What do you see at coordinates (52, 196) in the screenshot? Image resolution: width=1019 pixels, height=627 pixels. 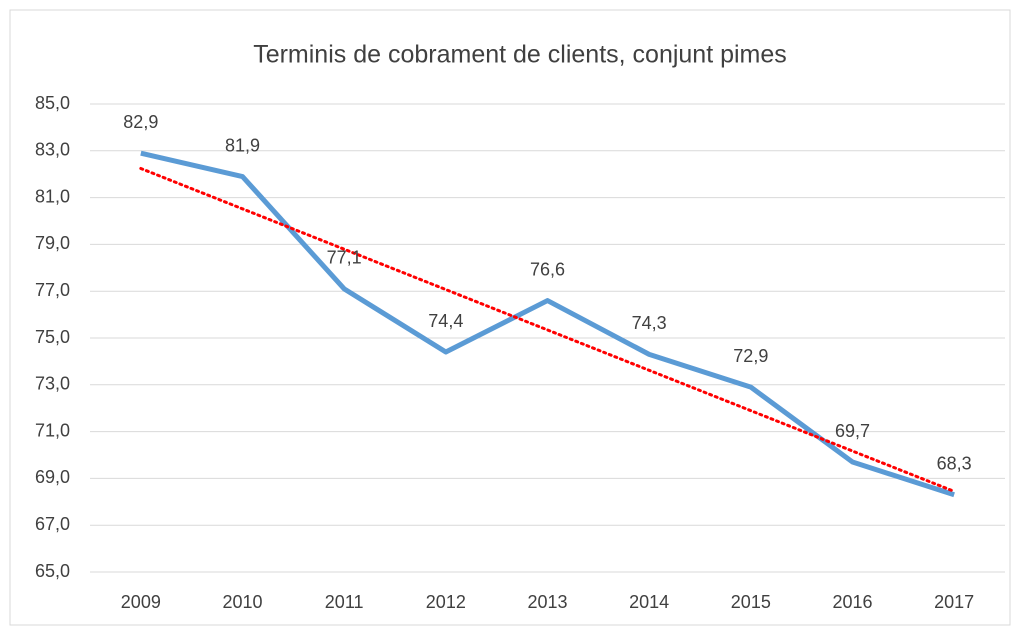 I see `y-tick-label: 81,0` at bounding box center [52, 196].